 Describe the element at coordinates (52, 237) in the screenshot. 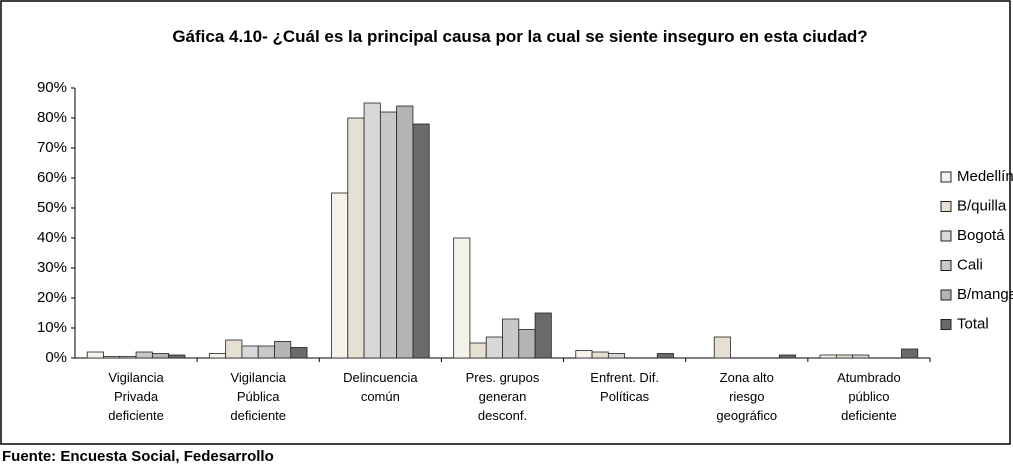

I see `y-tick-label: 40%` at that location.